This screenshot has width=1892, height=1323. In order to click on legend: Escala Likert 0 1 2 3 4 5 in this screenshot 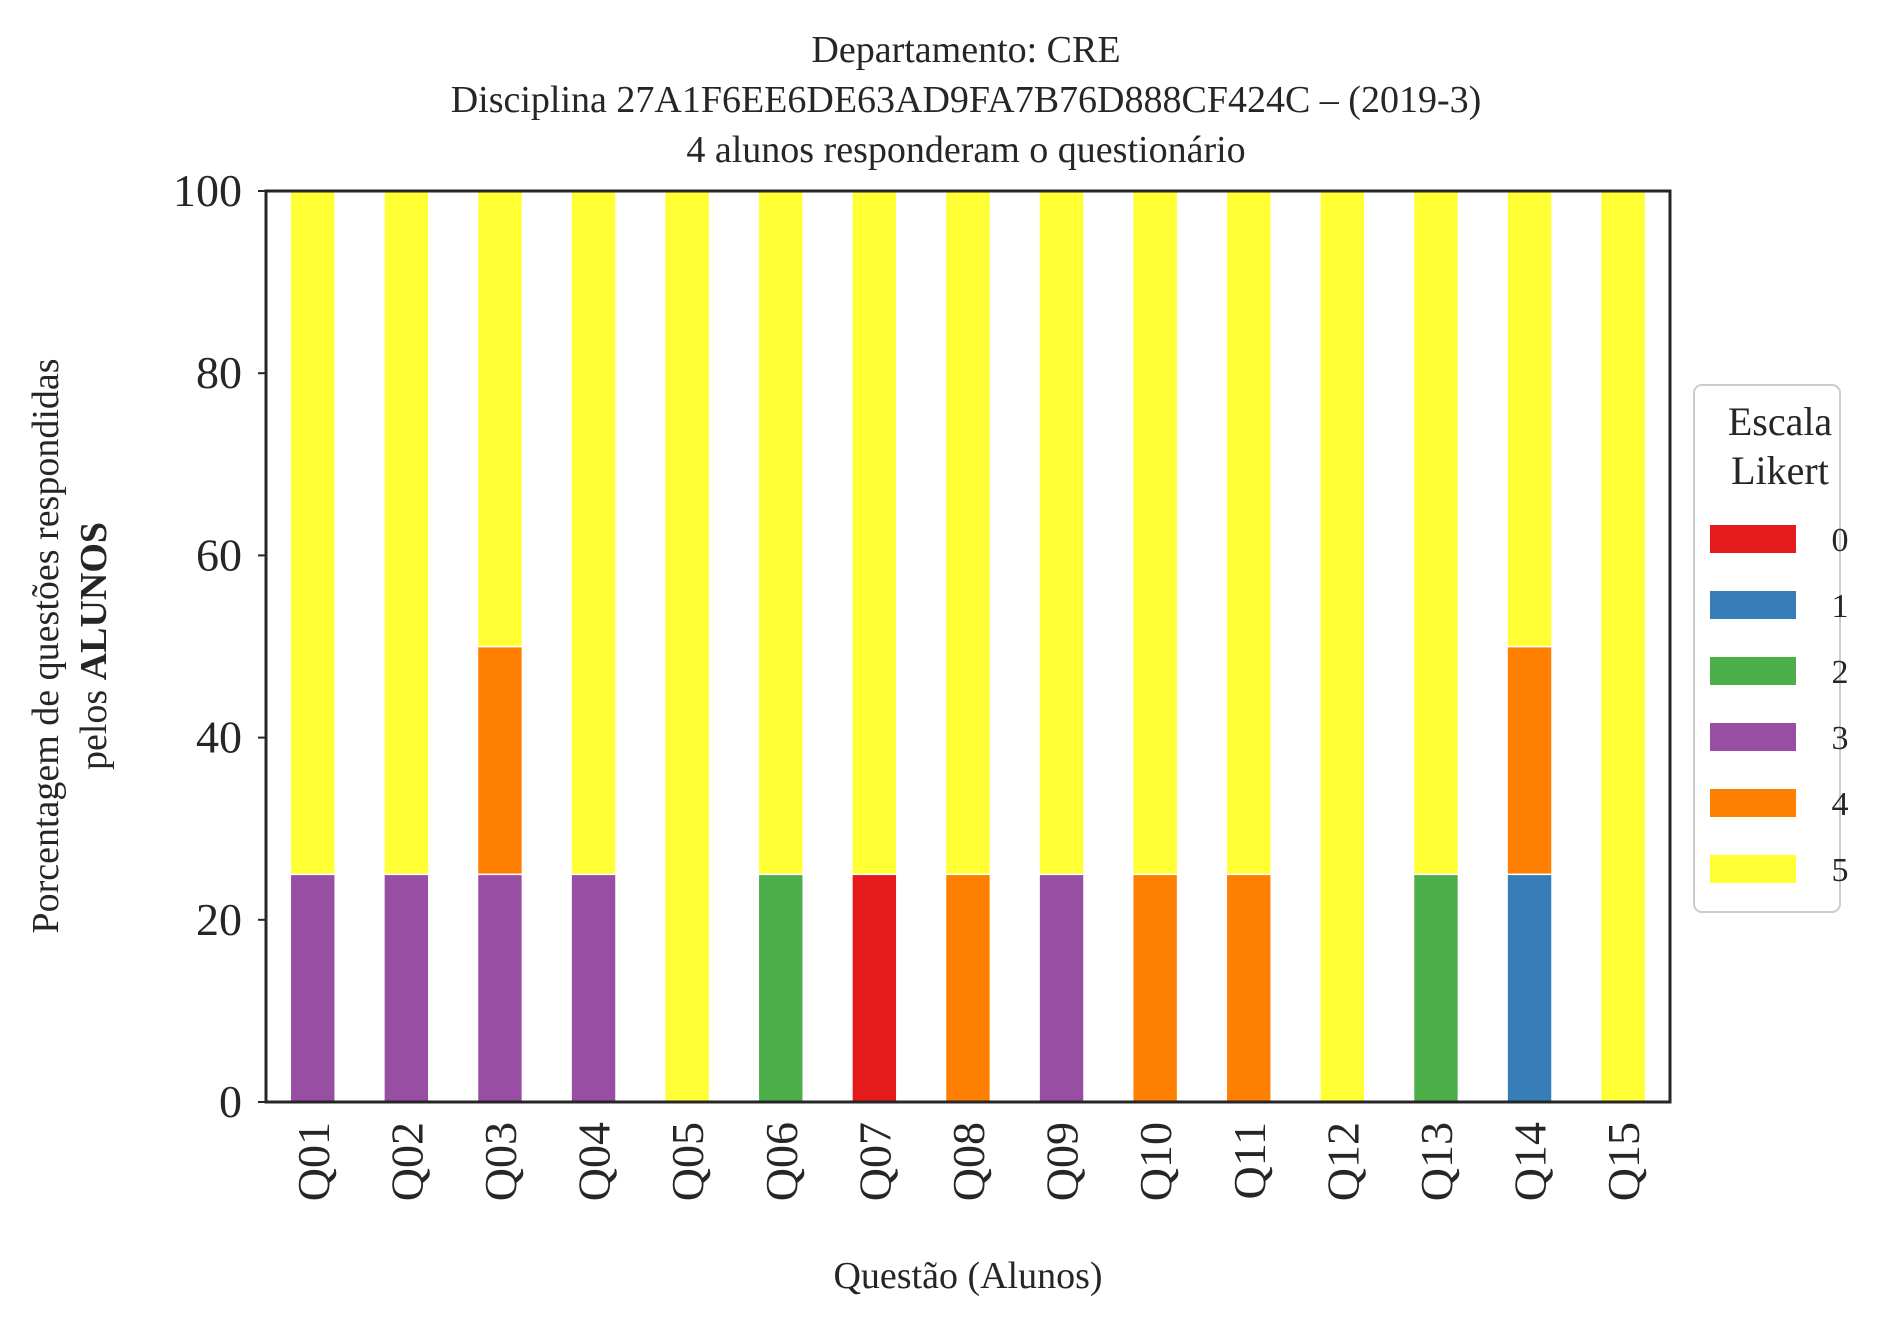, I will do `click(1771, 648)`.